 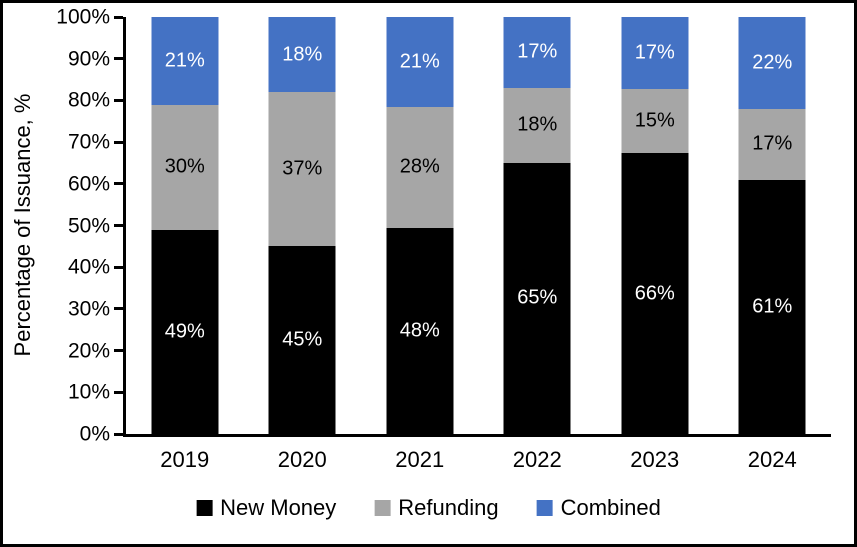 I want to click on bar-segment-label: 37%, so click(x=302, y=168).